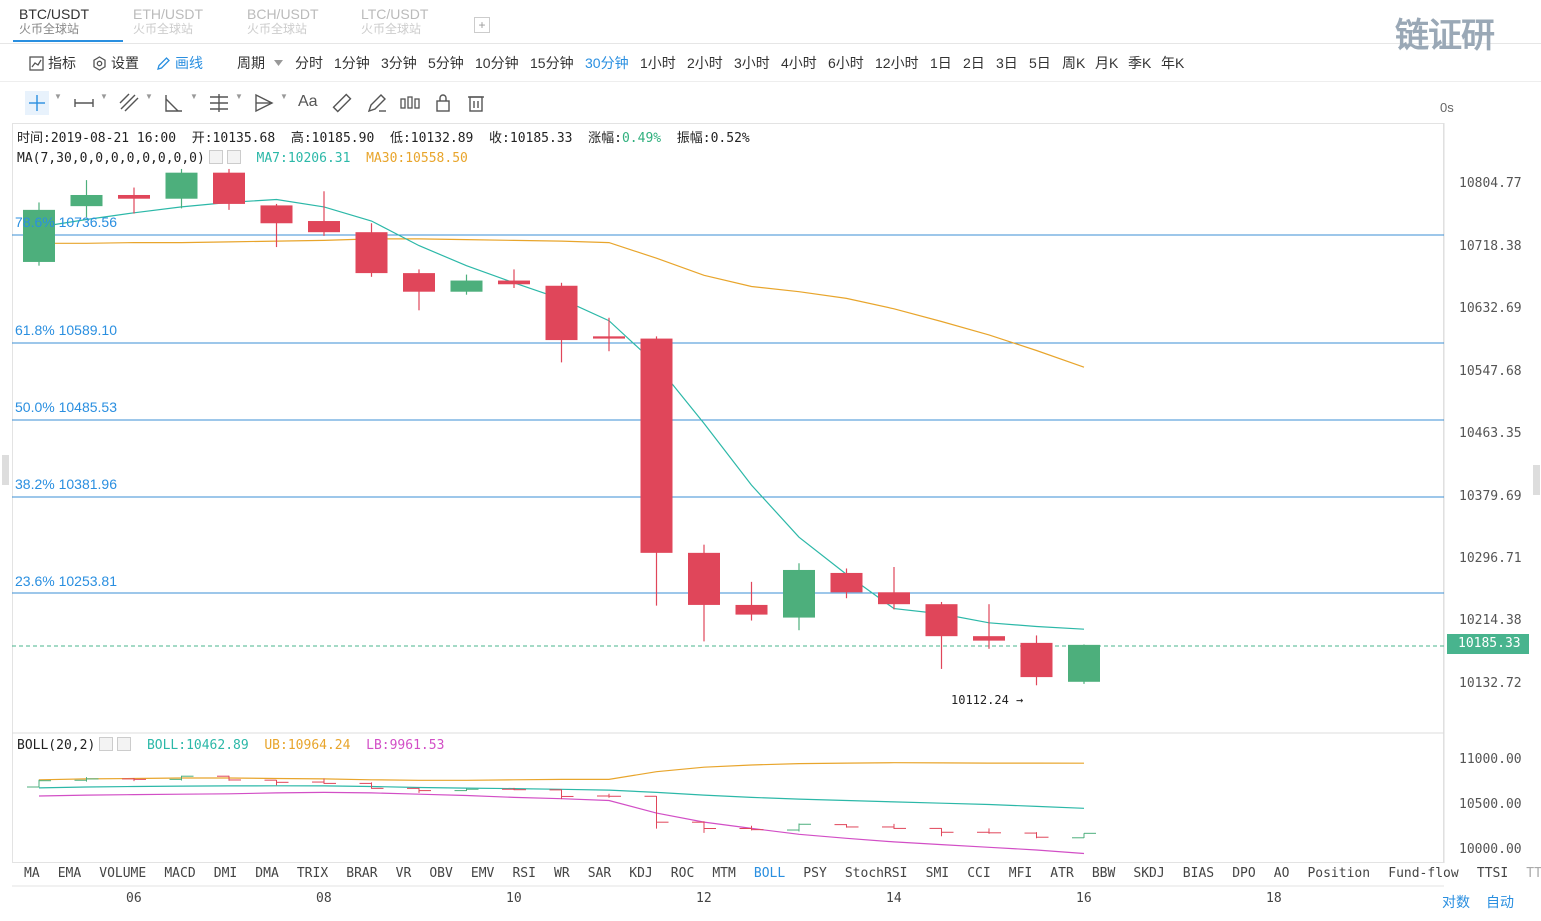 The height and width of the screenshot is (921, 1541). What do you see at coordinates (1103, 873) in the screenshot?
I see `indicator-tab: BBW` at bounding box center [1103, 873].